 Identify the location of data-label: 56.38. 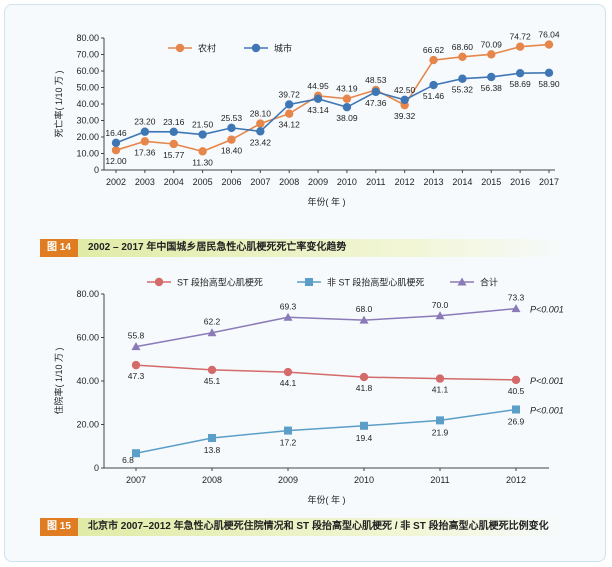
(492, 88).